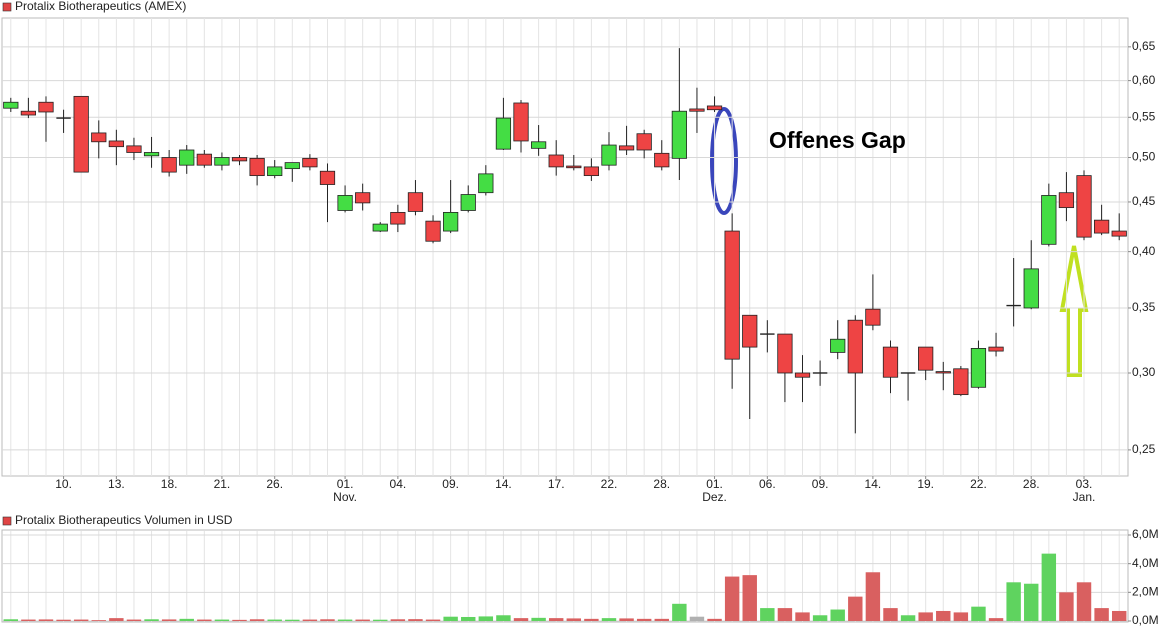 This screenshot has height=633, width=1175. What do you see at coordinates (1074, 311) in the screenshot?
I see `up-arrow` at bounding box center [1074, 311].